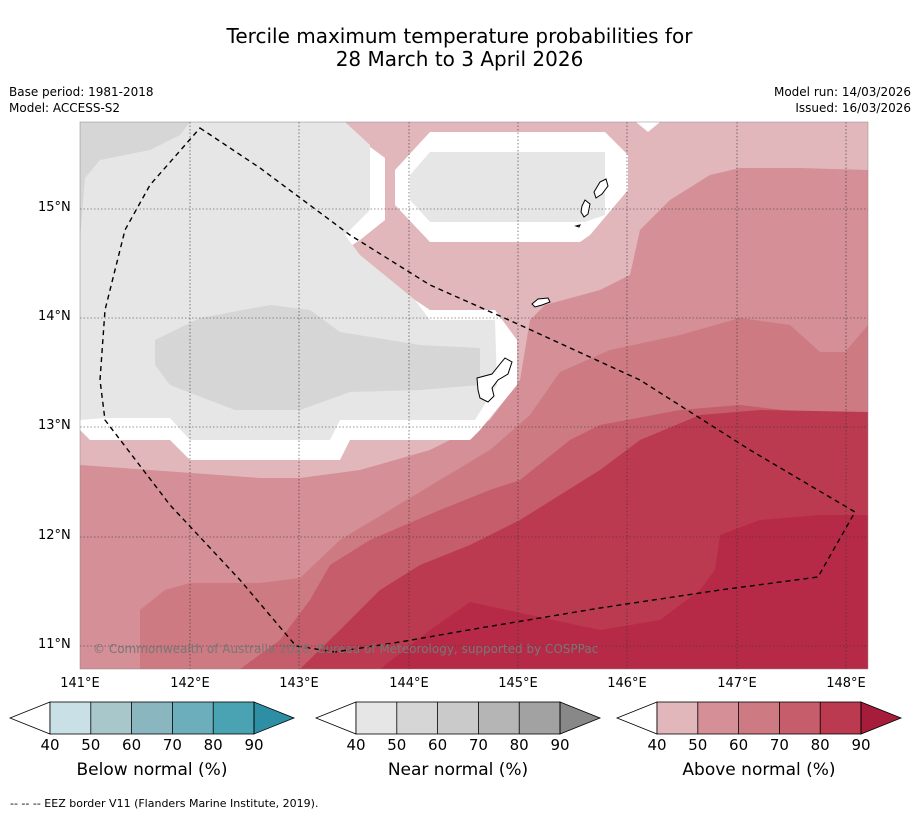 The width and height of the screenshot is (919, 816). I want to click on lat-label-12n: 12°N, so click(54, 535).